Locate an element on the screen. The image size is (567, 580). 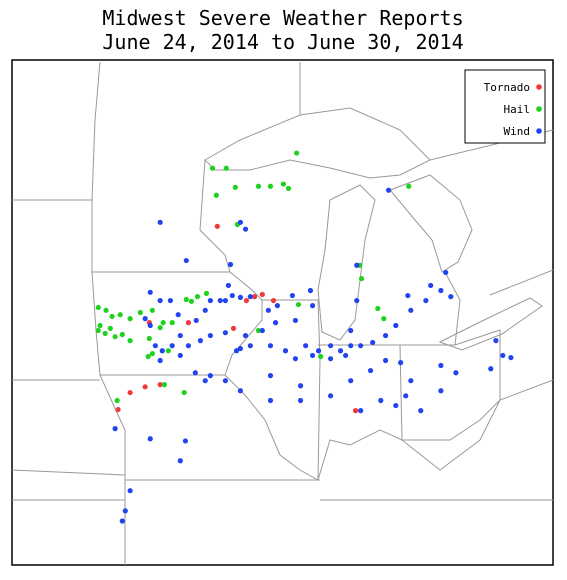
title: Midwest Severe Weather Reports is located at coordinates (282, 18).